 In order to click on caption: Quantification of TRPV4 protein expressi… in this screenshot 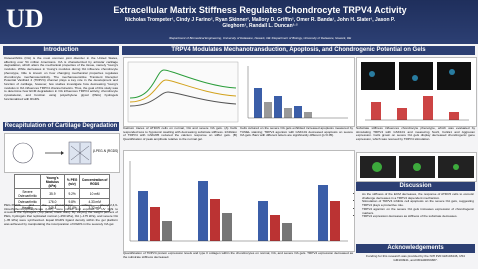, I will do `click(238, 255)`.